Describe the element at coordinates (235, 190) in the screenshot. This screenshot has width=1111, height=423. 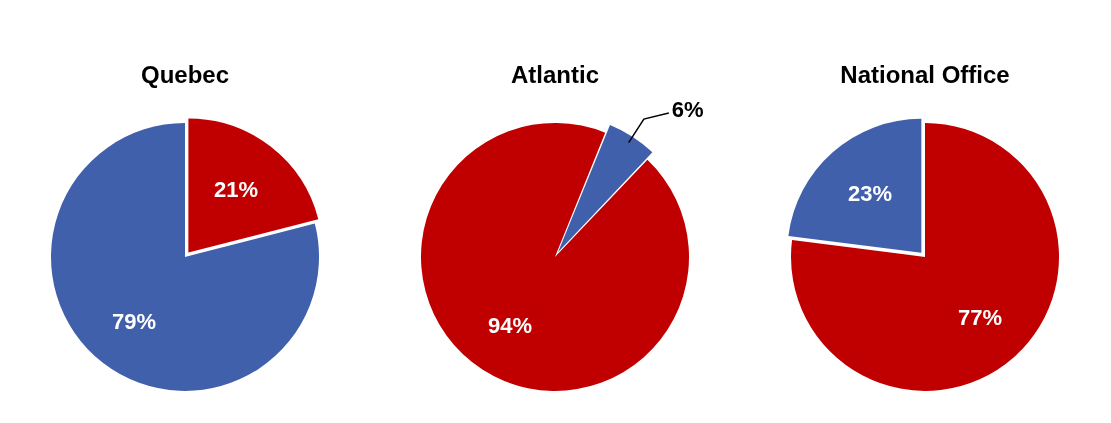
I see `data-label: 21%` at that location.